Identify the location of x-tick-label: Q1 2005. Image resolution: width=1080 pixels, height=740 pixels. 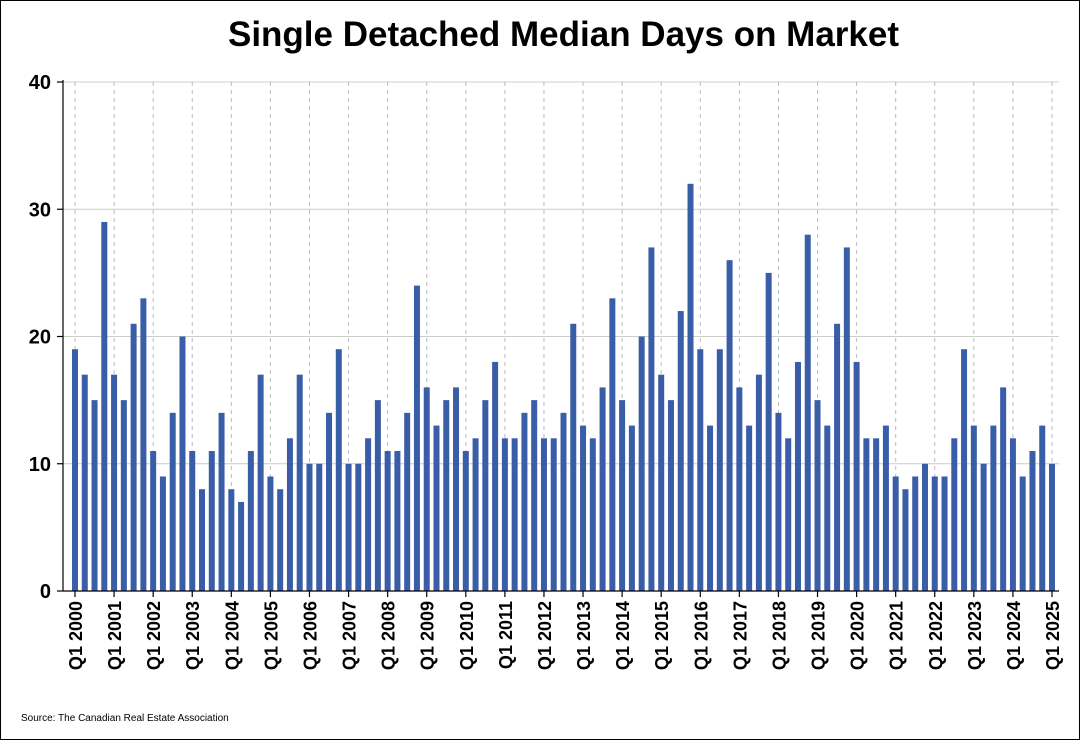
(271, 635).